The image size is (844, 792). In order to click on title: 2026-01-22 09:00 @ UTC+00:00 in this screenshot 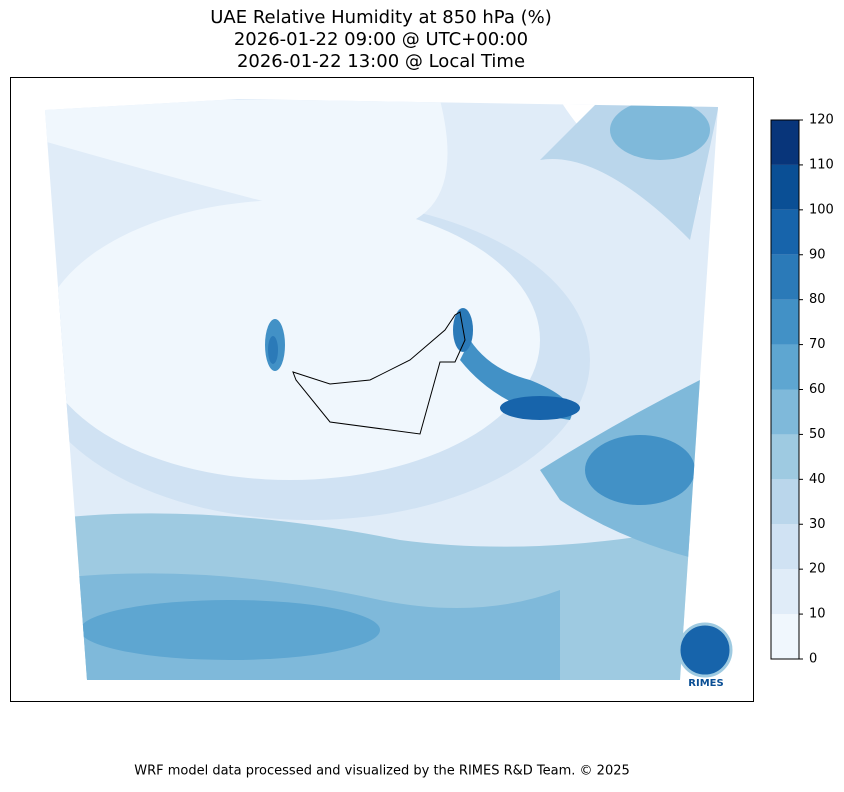, I will do `click(381, 39)`.